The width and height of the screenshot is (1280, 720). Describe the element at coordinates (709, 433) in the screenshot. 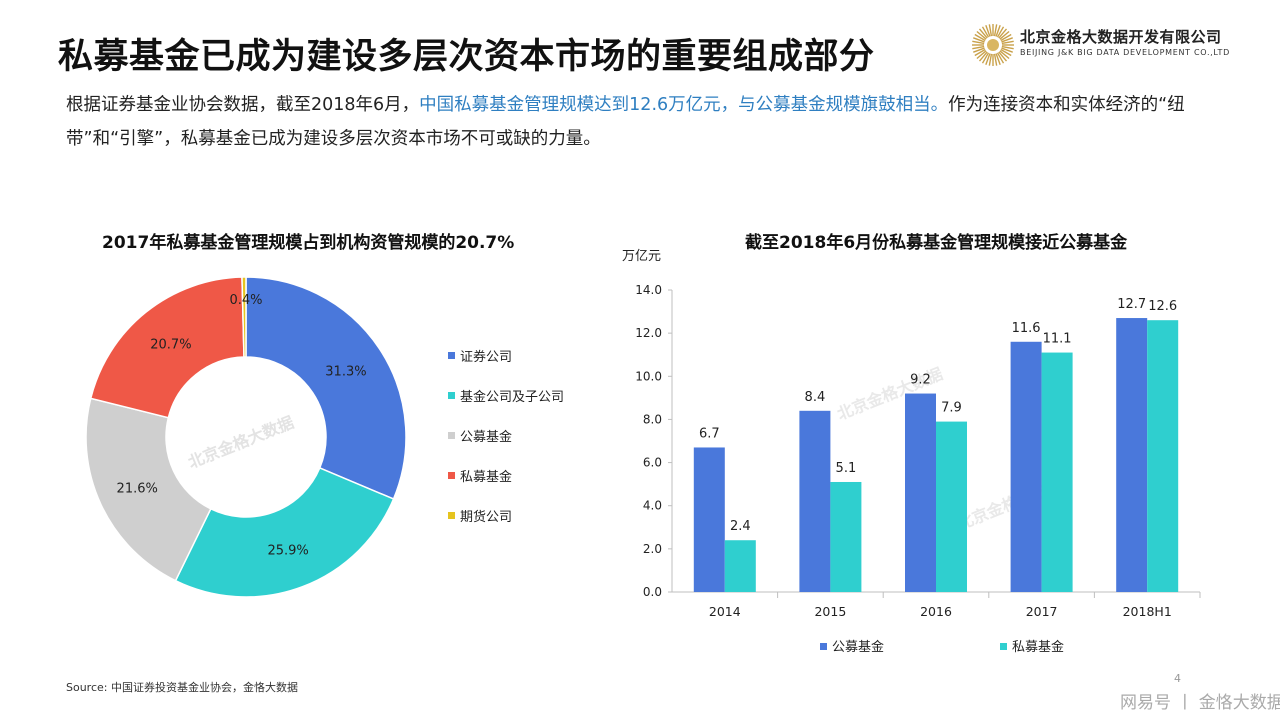

I see `bar-data-label: 6.7` at that location.